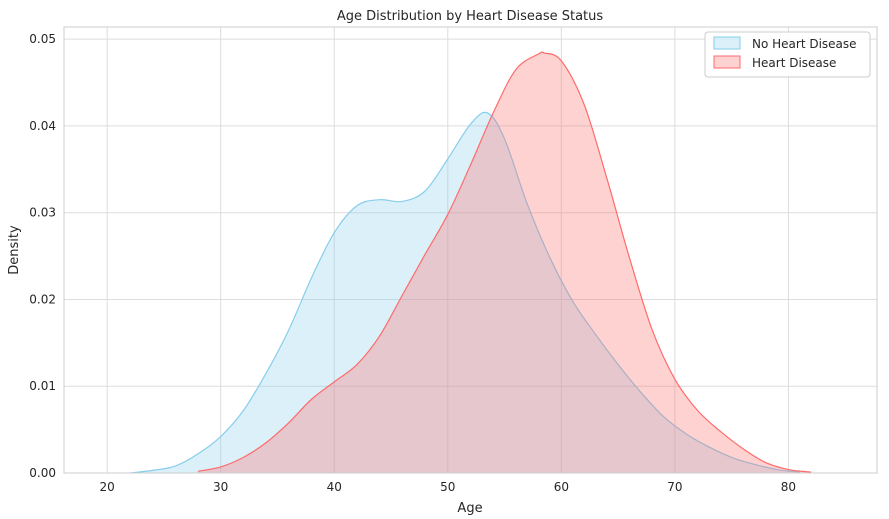  Describe the element at coordinates (42, 256) in the screenshot. I see `y-tick-labels: 0.00 0.01 0.02 0.03 0.04 0.05` at that location.